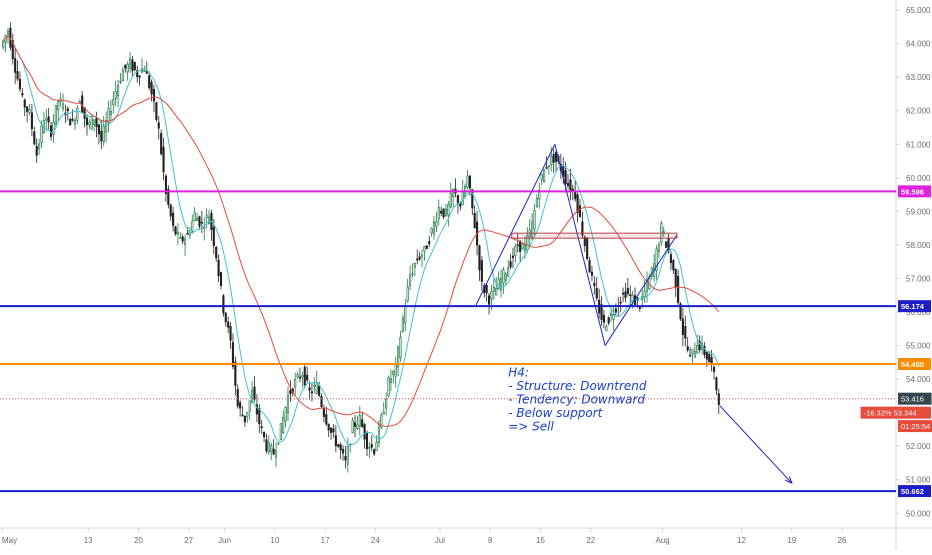 This screenshot has width=932, height=555. Describe the element at coordinates (641, 290) in the screenshot. I see `pattern-trend-line` at that location.